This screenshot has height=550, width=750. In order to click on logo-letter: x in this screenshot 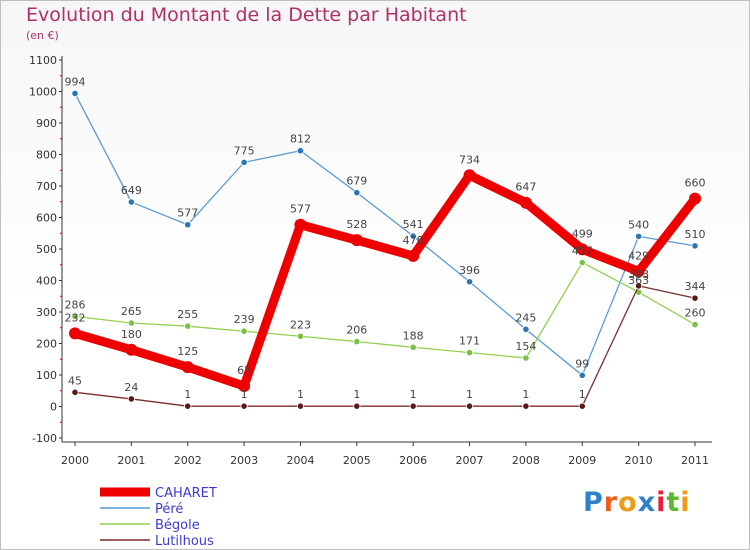, I will do `click(647, 502)`.